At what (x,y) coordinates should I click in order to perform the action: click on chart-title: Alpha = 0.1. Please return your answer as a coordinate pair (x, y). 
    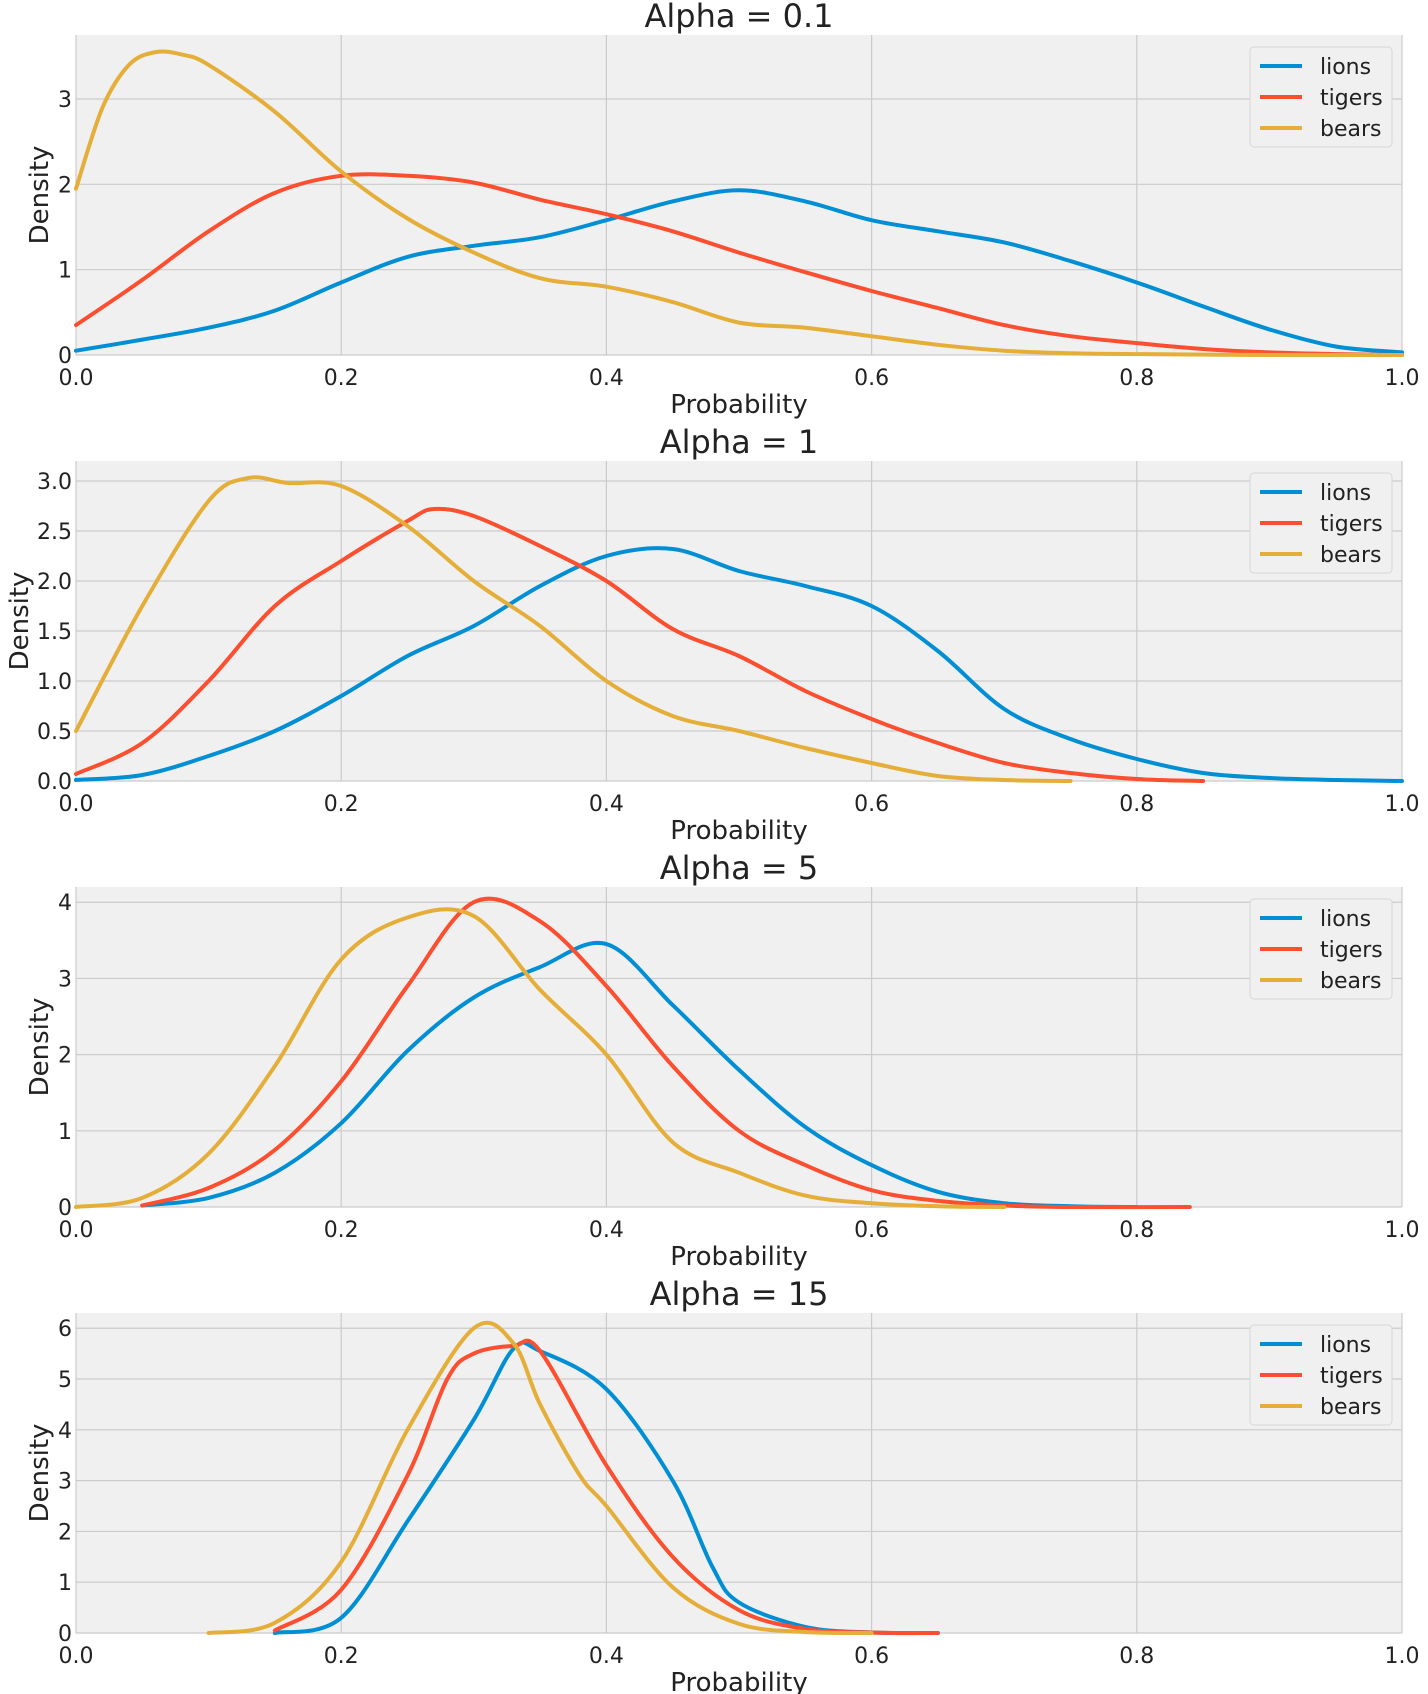
    Looking at the image, I should click on (738, 17).